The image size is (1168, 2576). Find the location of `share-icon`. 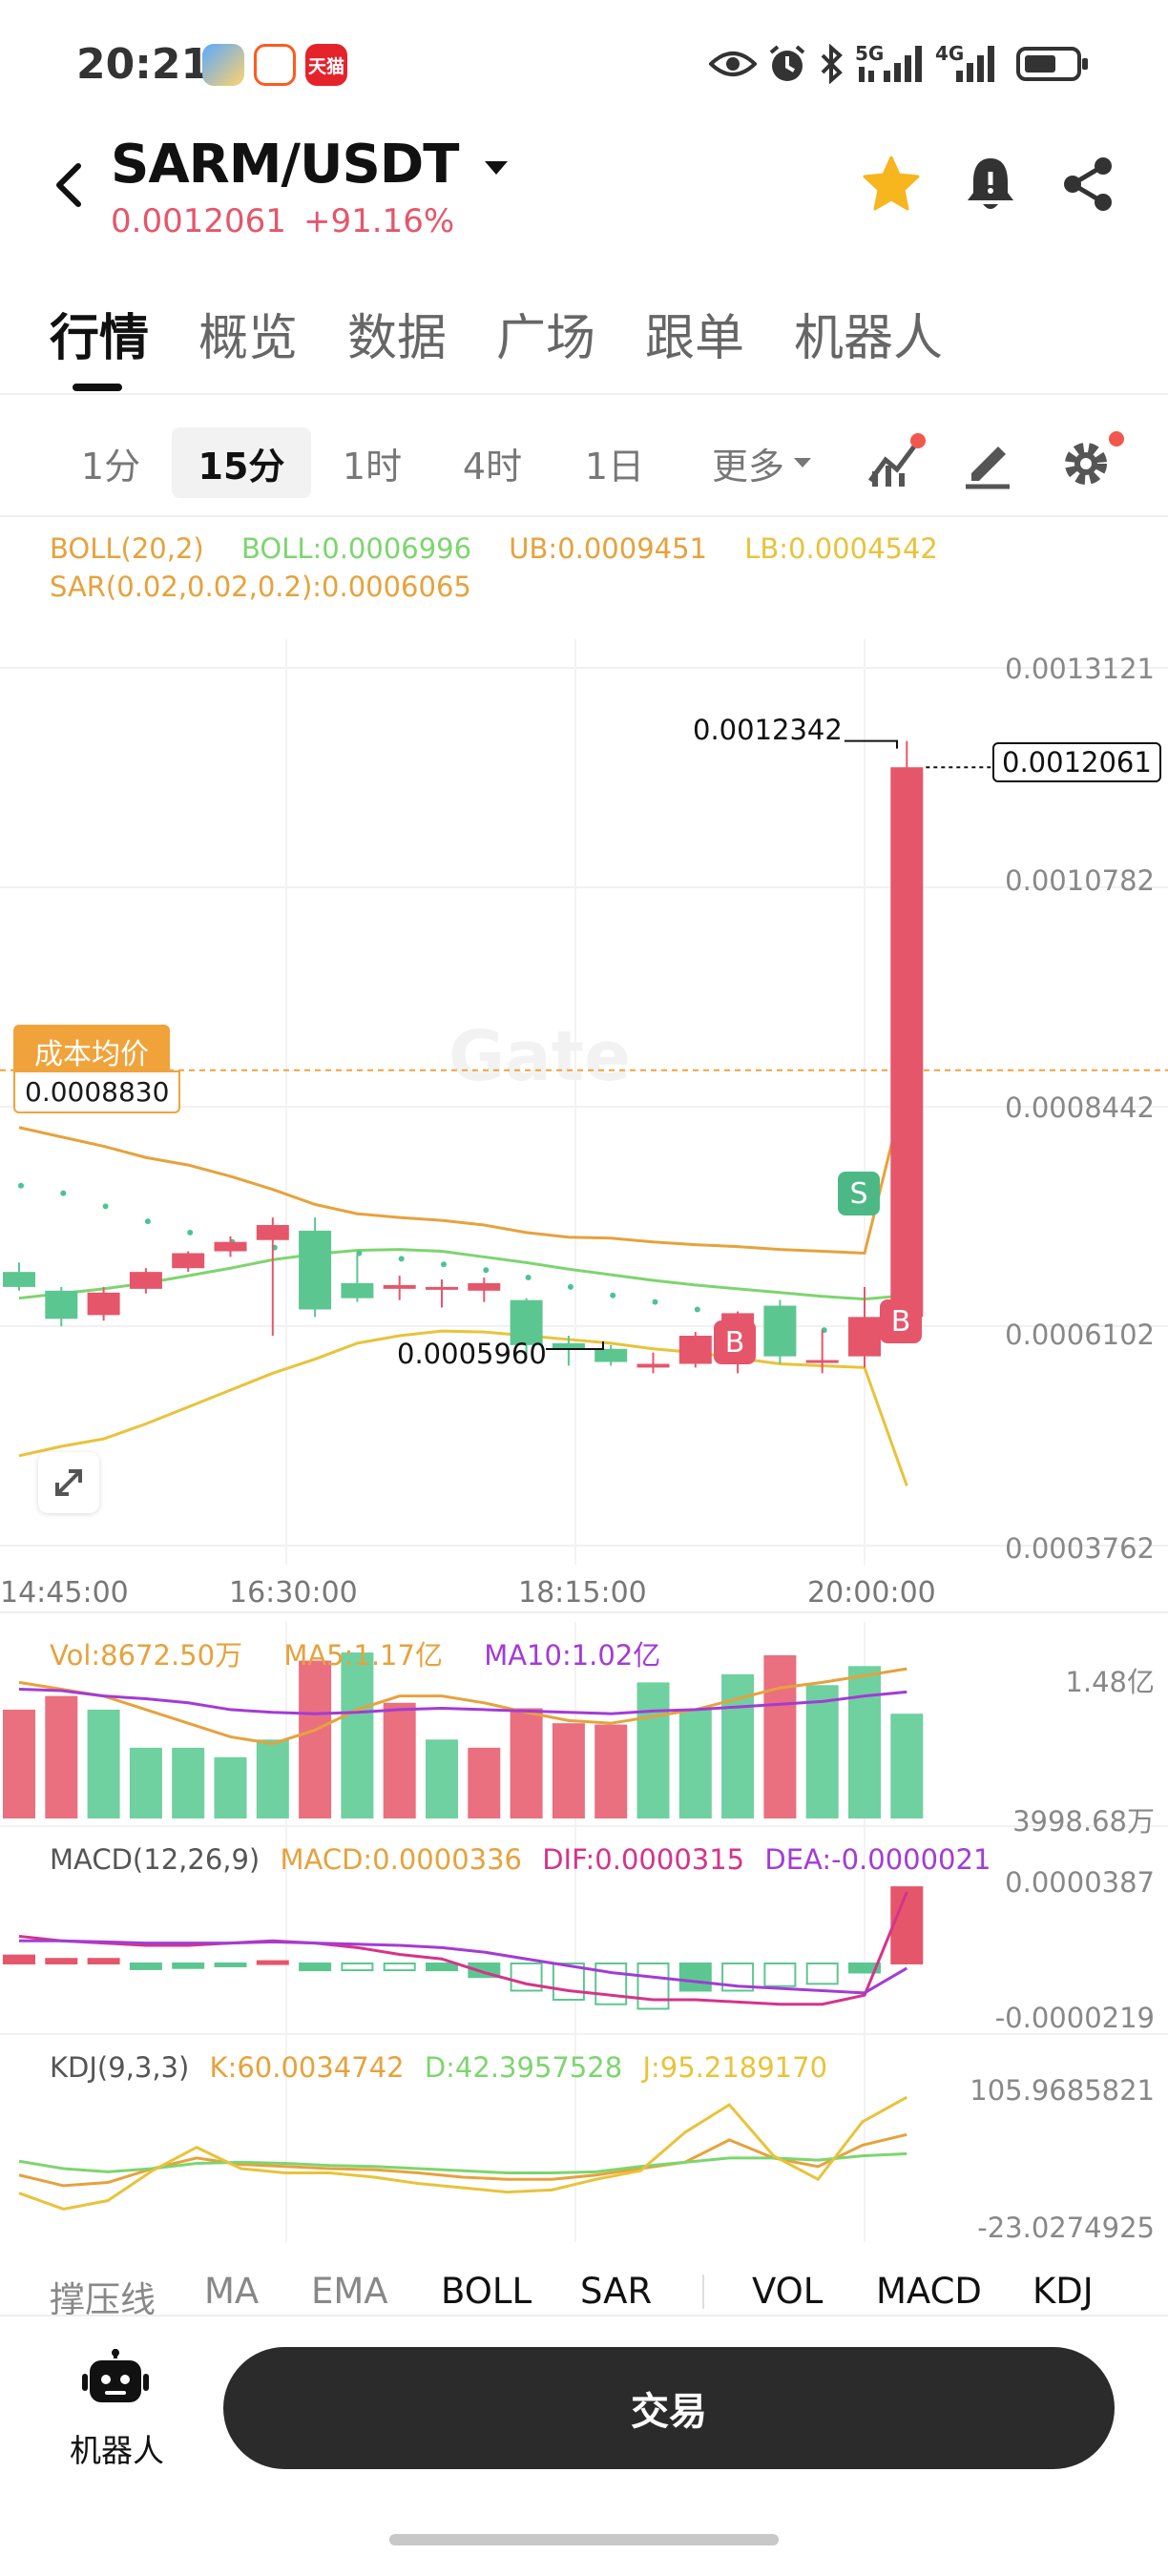

share-icon is located at coordinates (1087, 184).